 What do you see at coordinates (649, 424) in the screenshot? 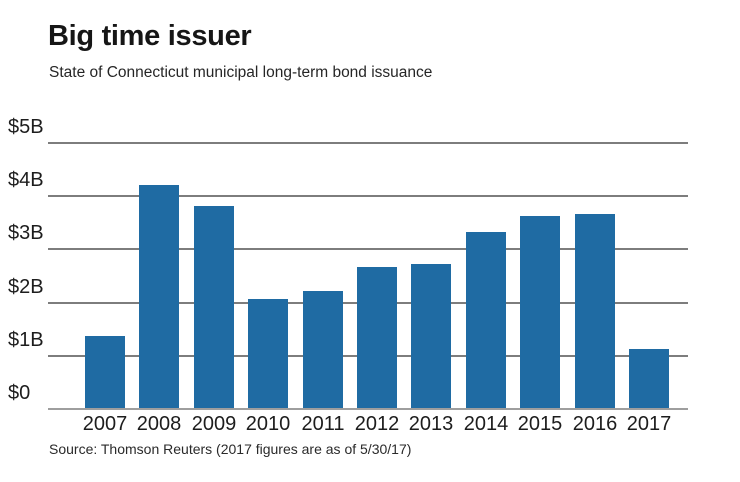
I see `x-tick-label-2017: 2017` at bounding box center [649, 424].